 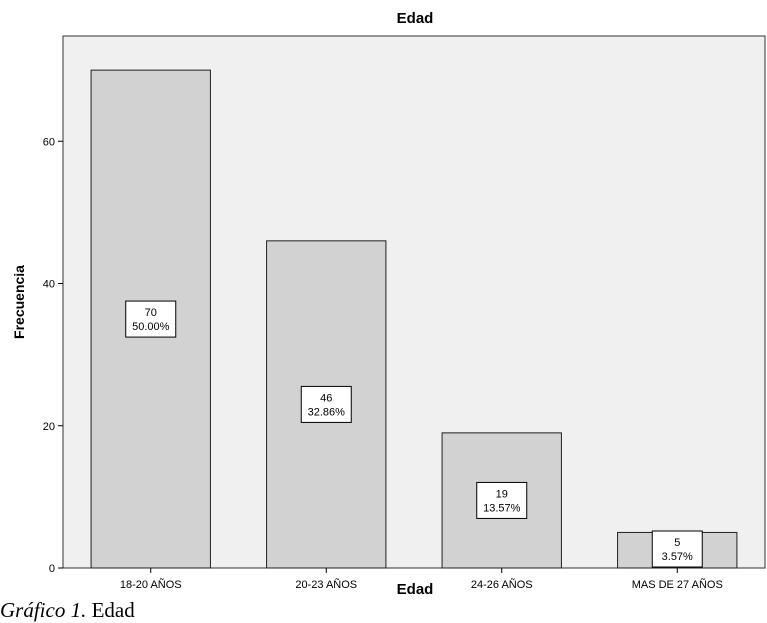 What do you see at coordinates (53, 355) in the screenshot?
I see `y-axis: 0 20 40 60` at bounding box center [53, 355].